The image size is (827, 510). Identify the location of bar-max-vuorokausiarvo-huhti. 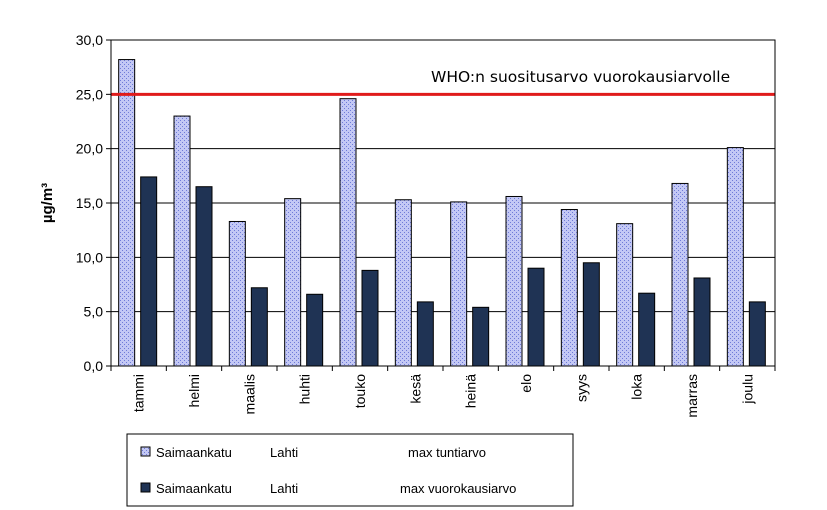
(315, 330).